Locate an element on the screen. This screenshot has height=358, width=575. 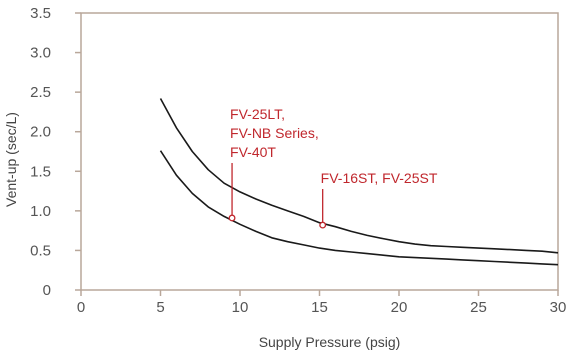
annotation-label: FV-16ST, FV-25ST is located at coordinates (379, 178).